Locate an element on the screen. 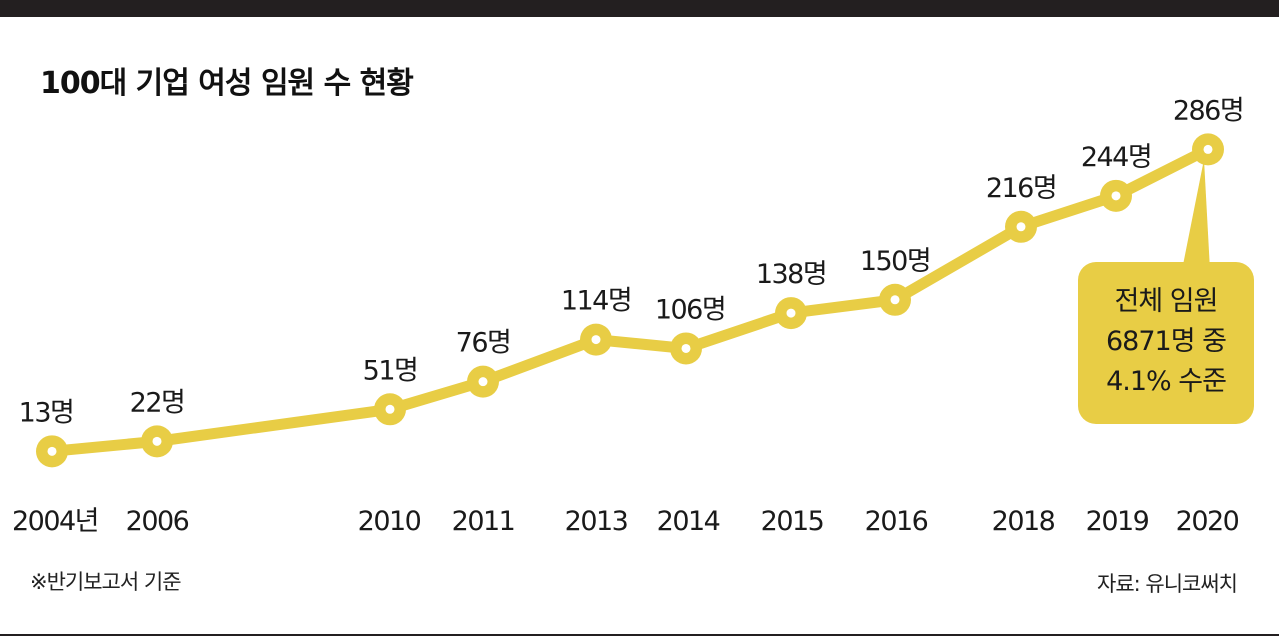 The image size is (1279, 638). x-tick-label: 2004년 is located at coordinates (55, 521).